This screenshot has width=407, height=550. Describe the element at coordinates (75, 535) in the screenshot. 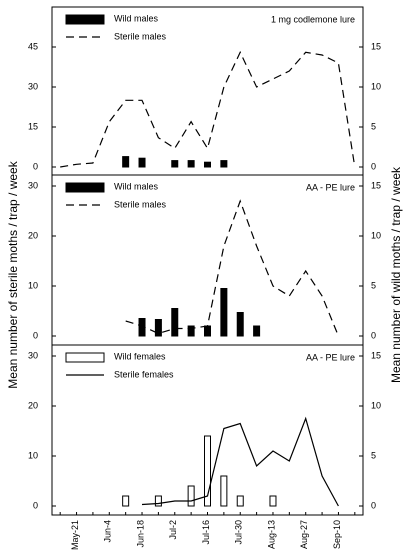

I see `x-tick-label: May-21` at that location.